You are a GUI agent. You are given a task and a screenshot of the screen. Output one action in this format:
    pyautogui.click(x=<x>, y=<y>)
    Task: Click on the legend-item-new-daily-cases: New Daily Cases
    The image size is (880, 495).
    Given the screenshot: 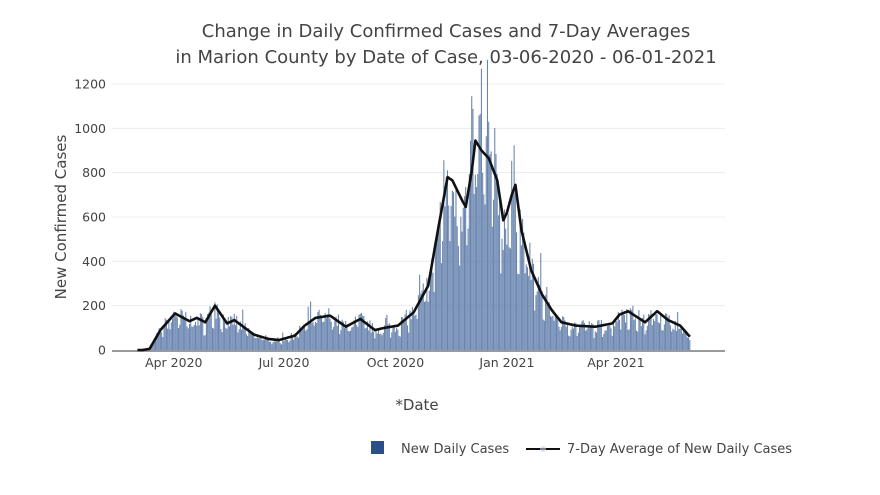 What is the action you would take?
    pyautogui.click(x=440, y=449)
    